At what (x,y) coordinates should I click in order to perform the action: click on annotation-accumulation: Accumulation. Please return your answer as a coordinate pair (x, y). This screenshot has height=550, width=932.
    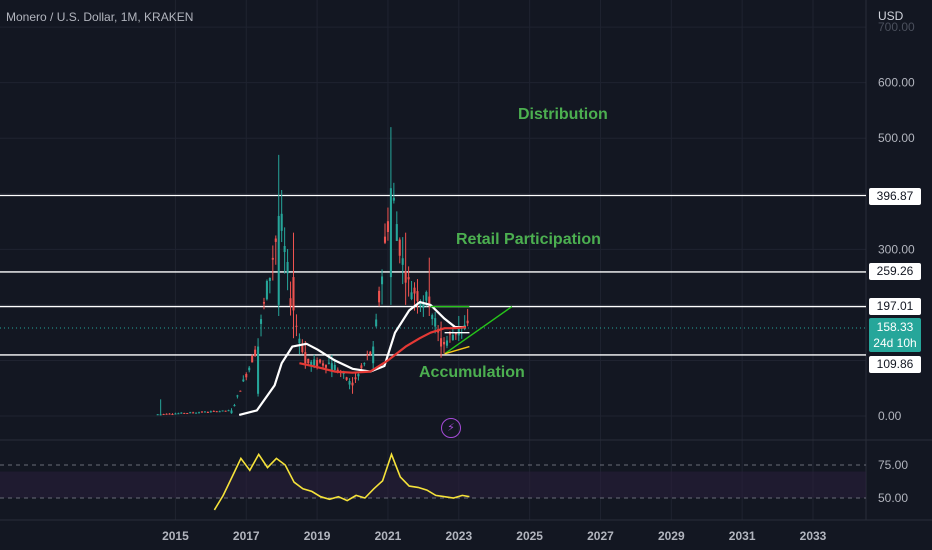
    Looking at the image, I should click on (472, 372).